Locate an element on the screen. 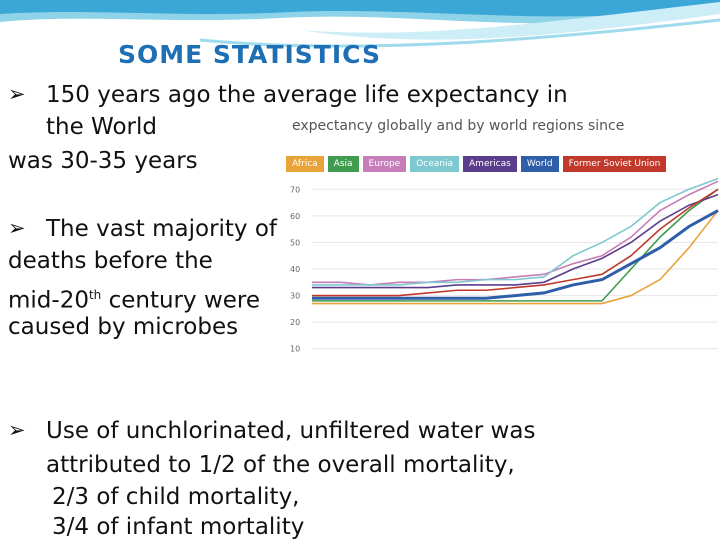 The image size is (720, 542). legend-item-0: Africa is located at coordinates (305, 164).